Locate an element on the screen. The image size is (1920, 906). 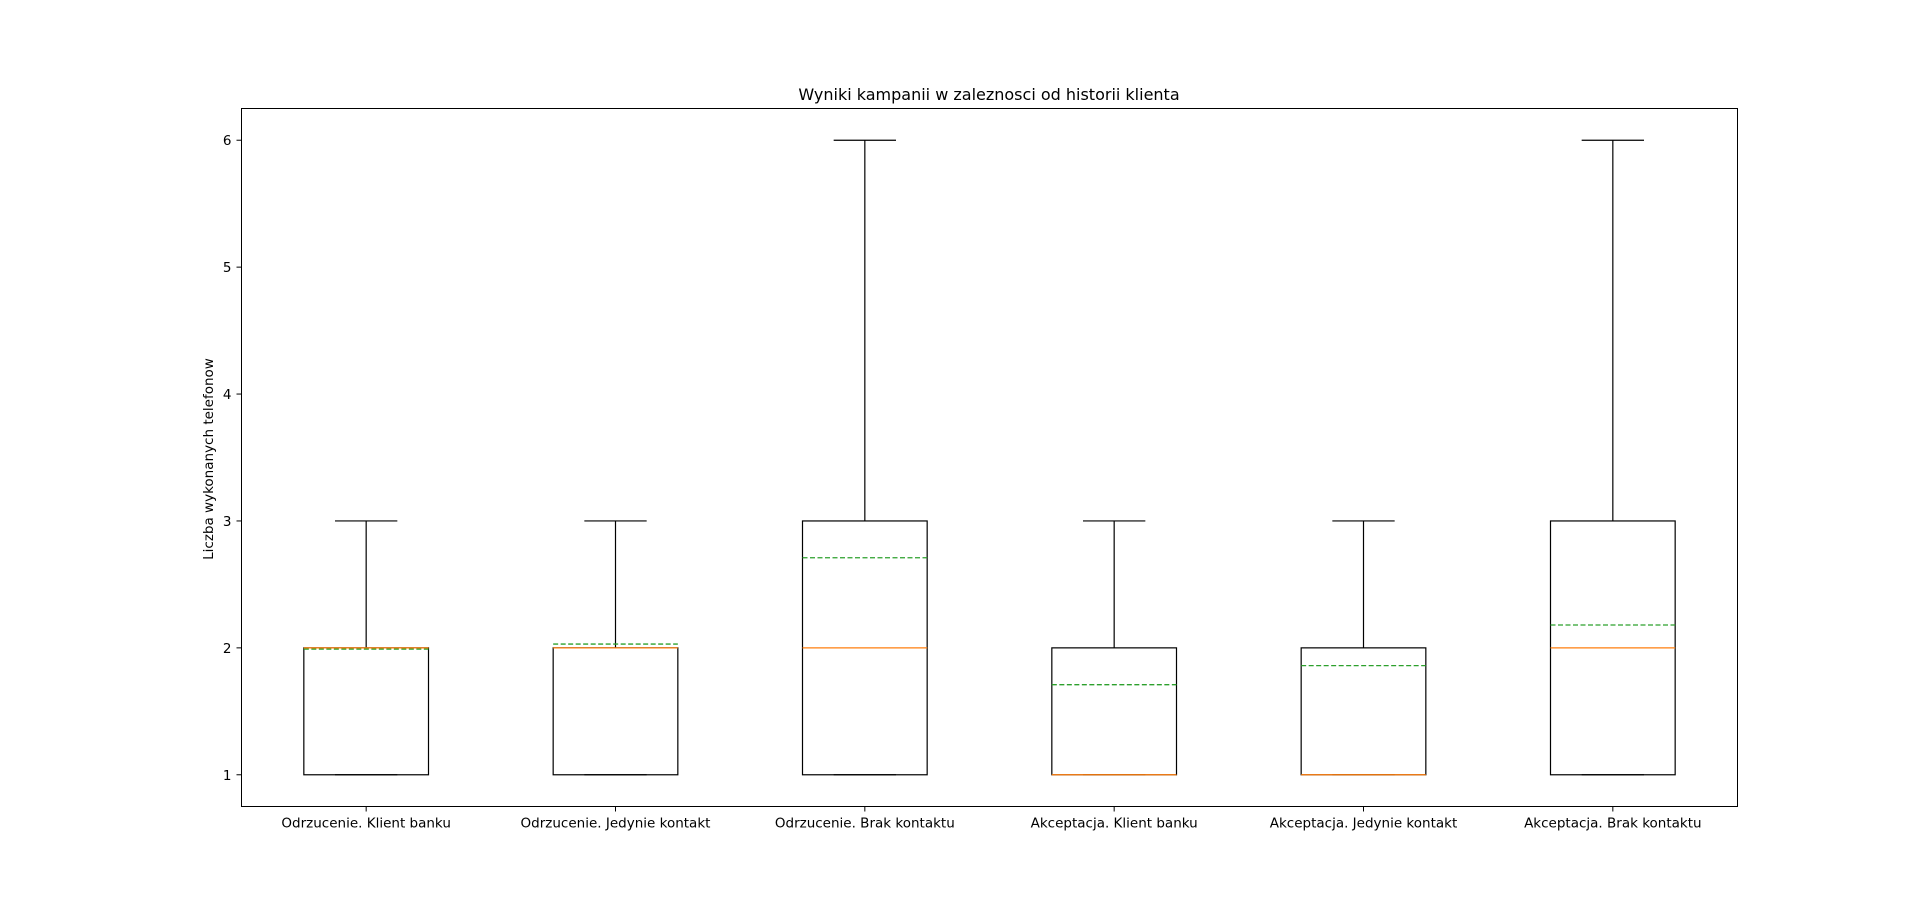
x-tick-label: Akceptacja. Klient banku is located at coordinates (1114, 824).